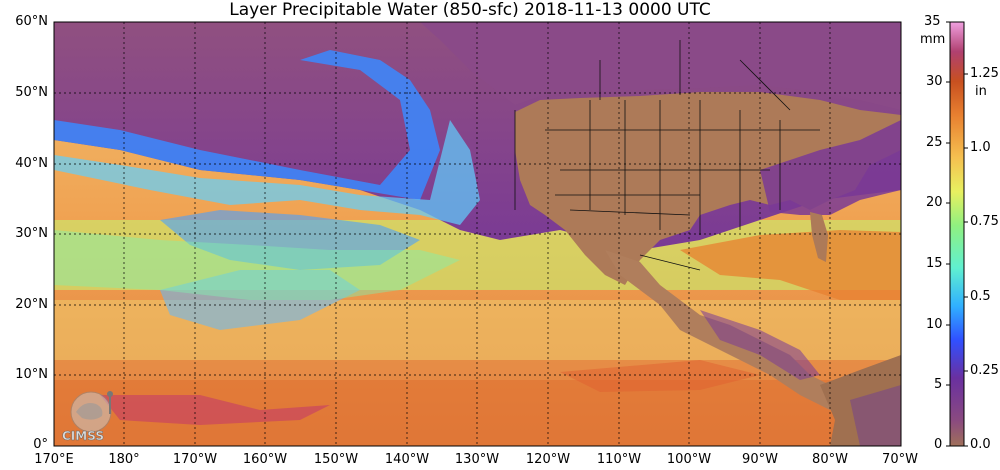  I want to click on colorbar-mm-20: 20, so click(934, 202).